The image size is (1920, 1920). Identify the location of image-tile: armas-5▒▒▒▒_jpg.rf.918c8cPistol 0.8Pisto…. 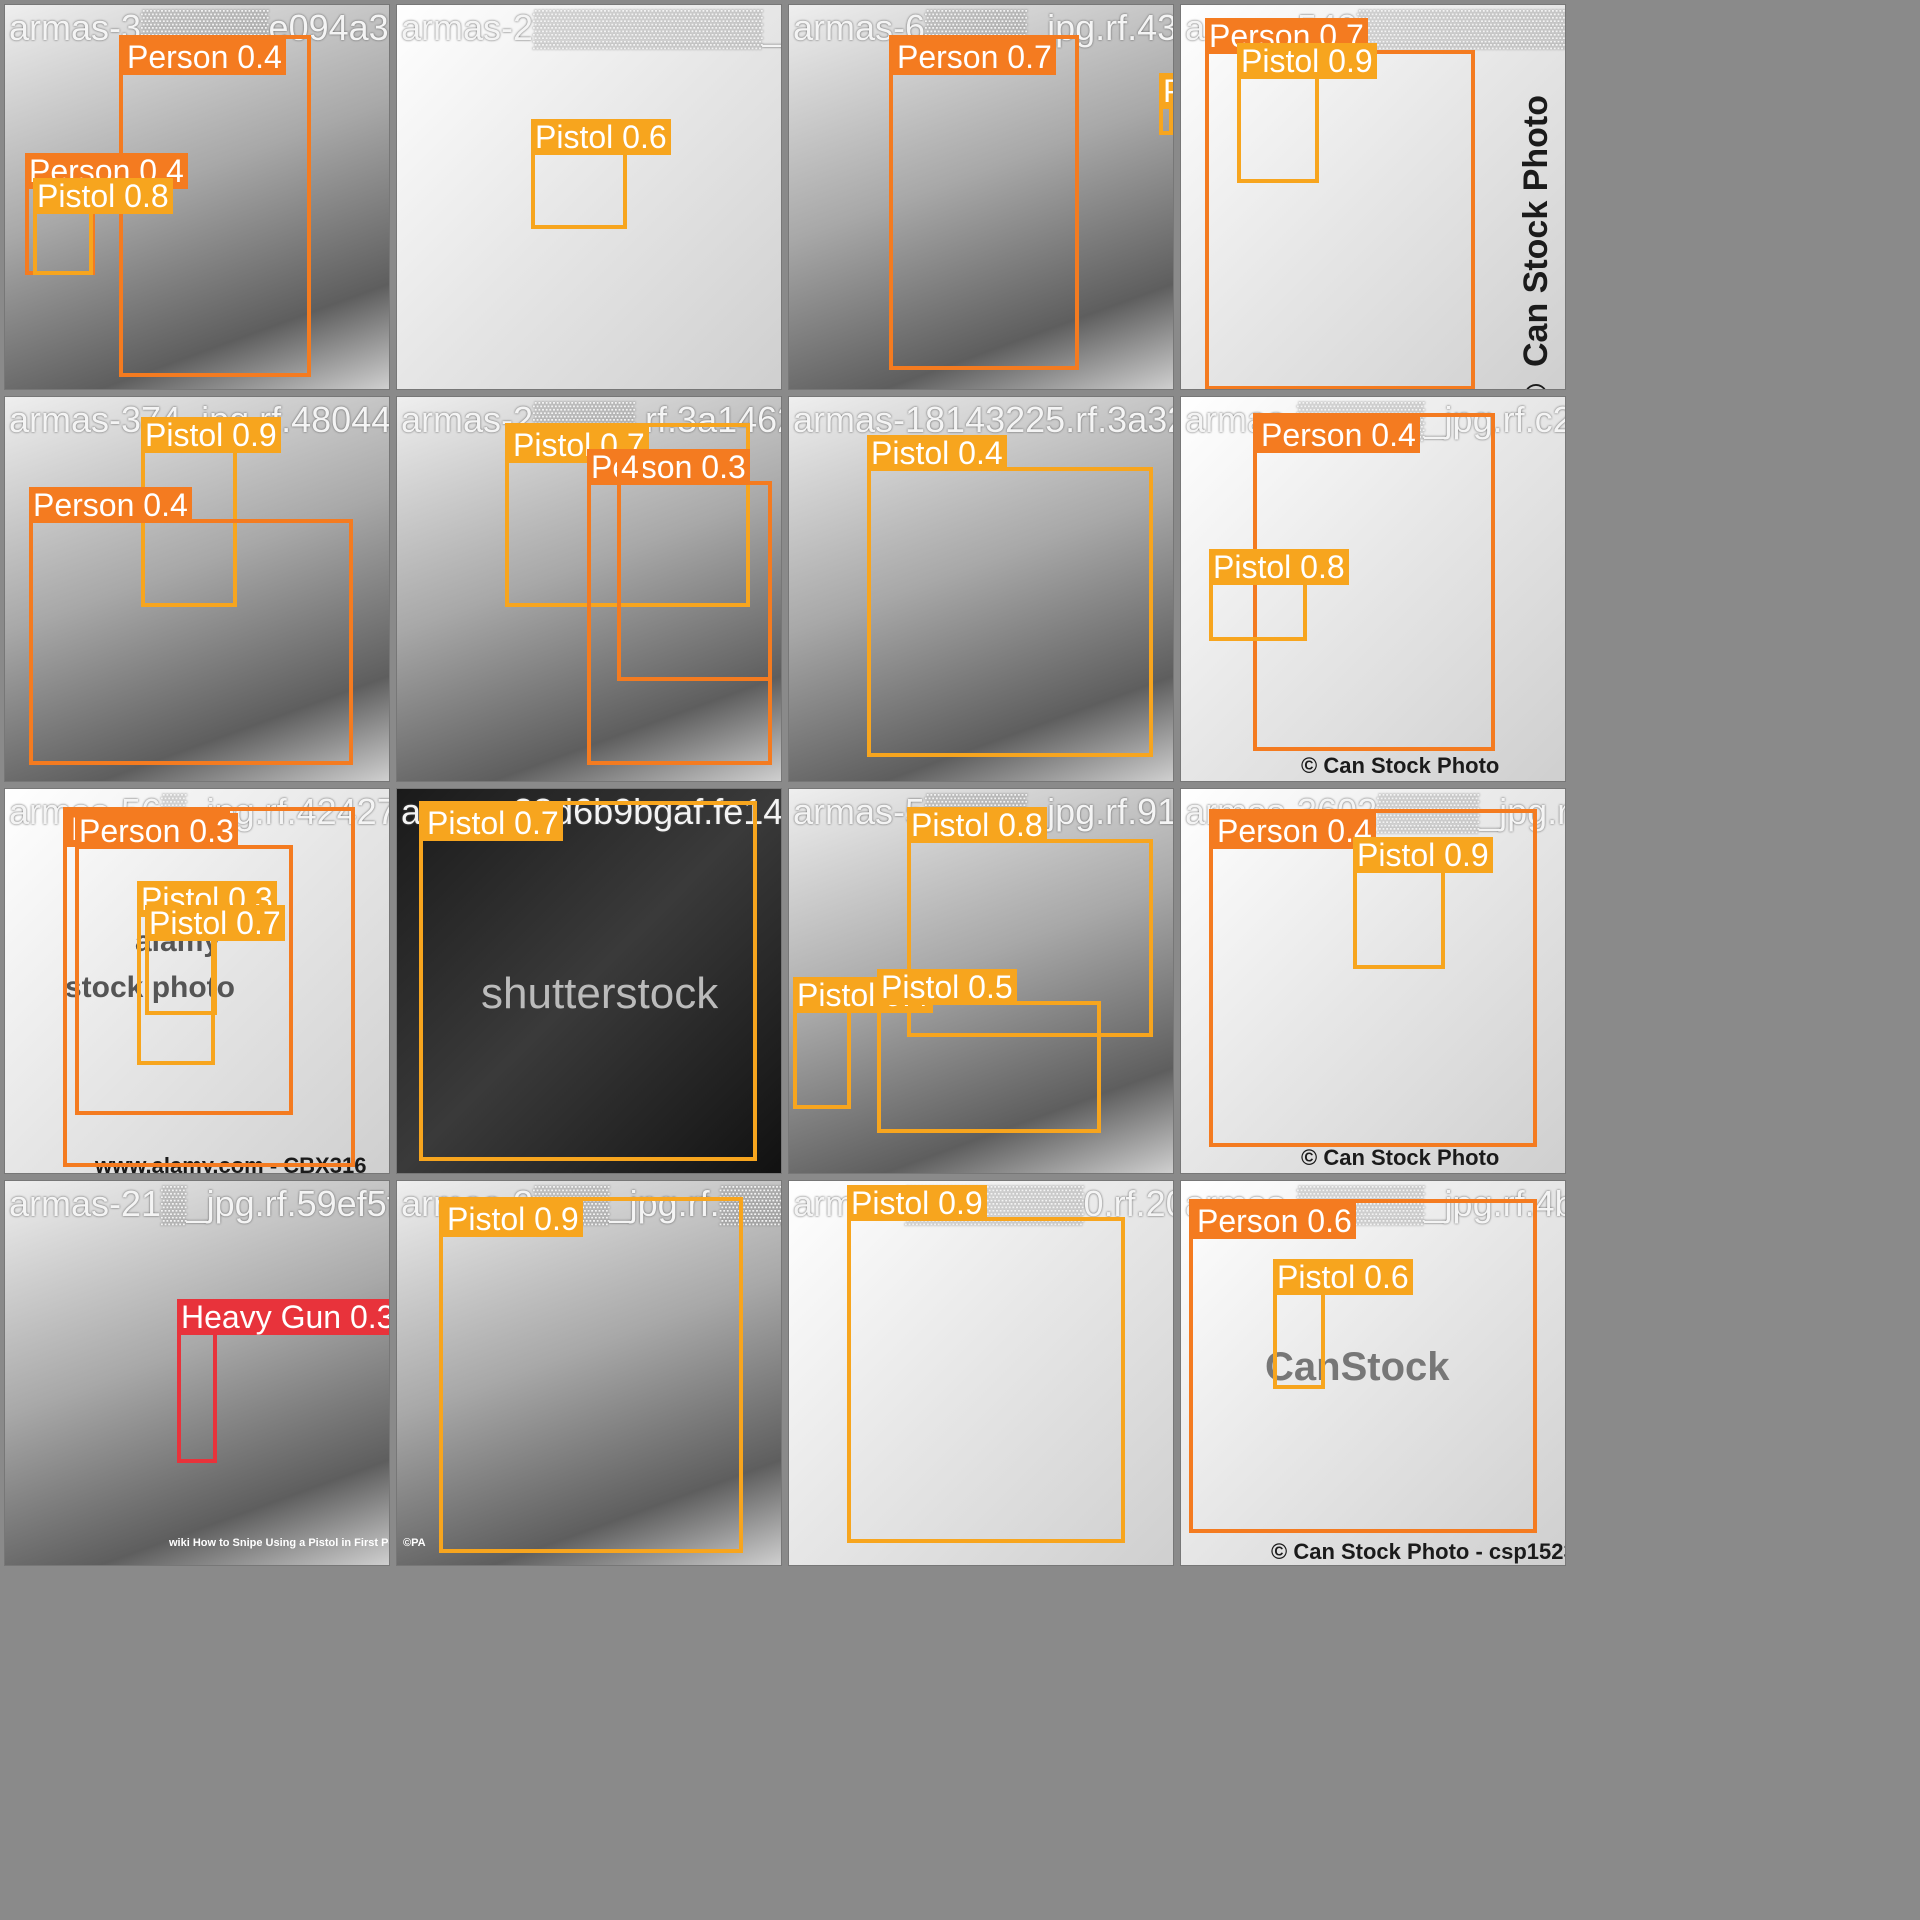
(981, 981).